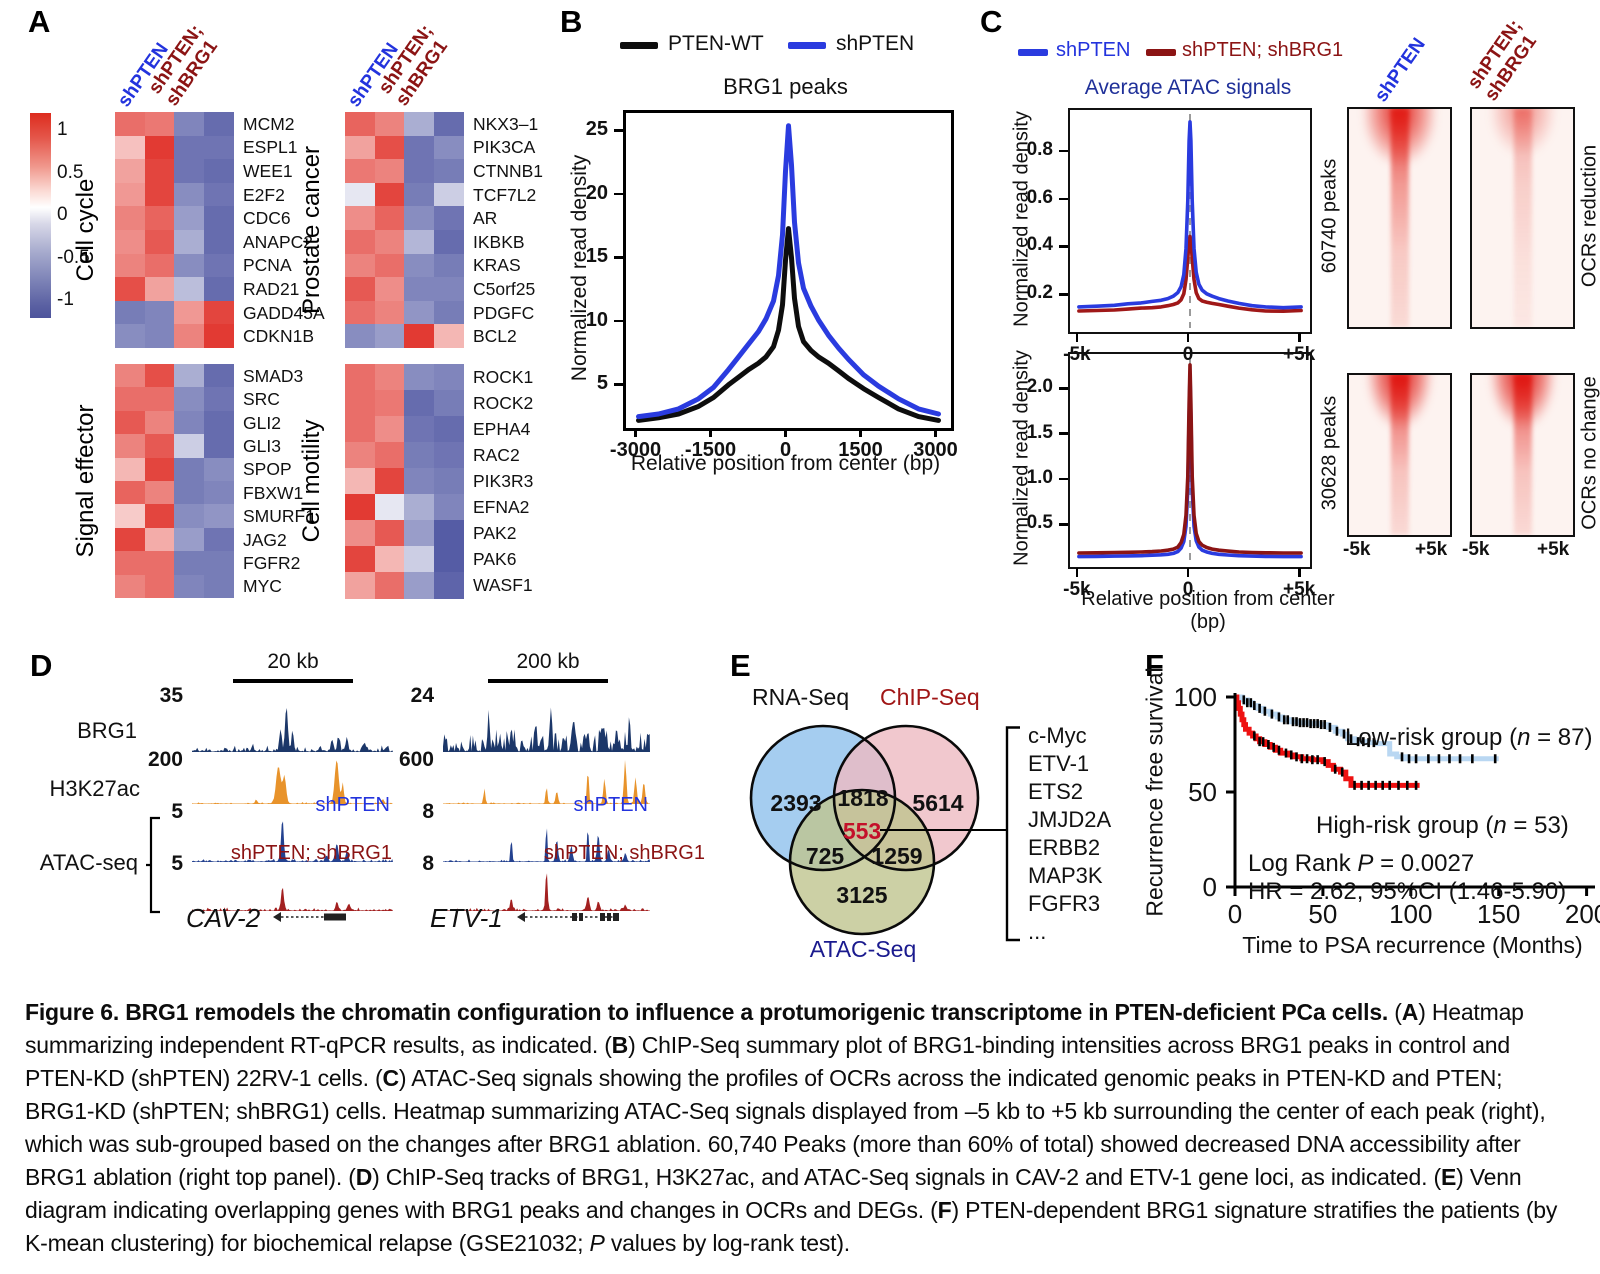 This screenshot has width=1600, height=1274. What do you see at coordinates (596, 256) in the screenshot?
I see `y-tick-label: 15` at bounding box center [596, 256].